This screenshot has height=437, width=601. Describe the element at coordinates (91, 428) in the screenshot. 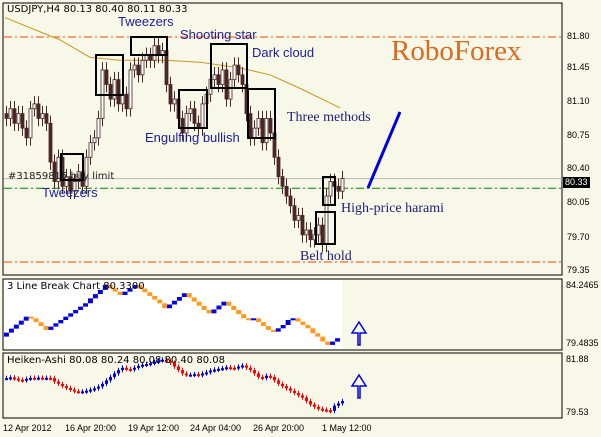

I see `time-axis-tick: 16 Apr 20:00` at that location.